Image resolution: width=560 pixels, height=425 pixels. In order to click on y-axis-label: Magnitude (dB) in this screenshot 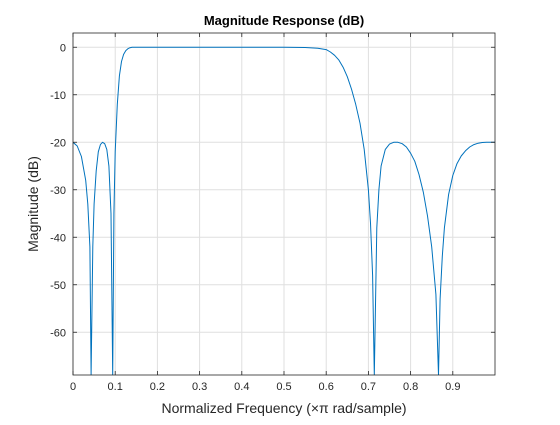, I will do `click(33, 204)`.